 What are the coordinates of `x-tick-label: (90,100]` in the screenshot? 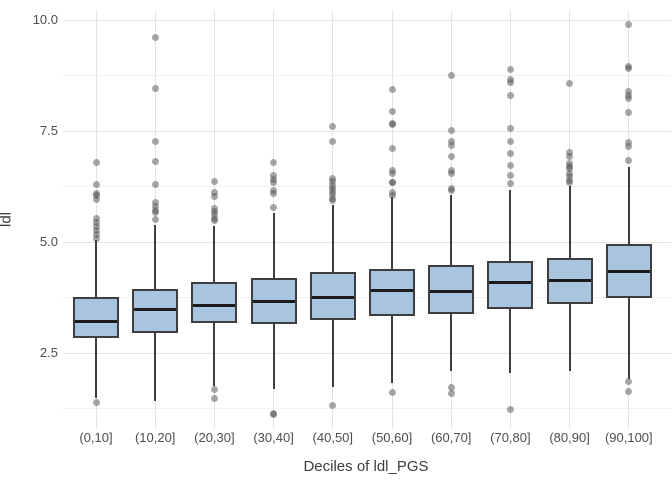 It's located at (628, 437).